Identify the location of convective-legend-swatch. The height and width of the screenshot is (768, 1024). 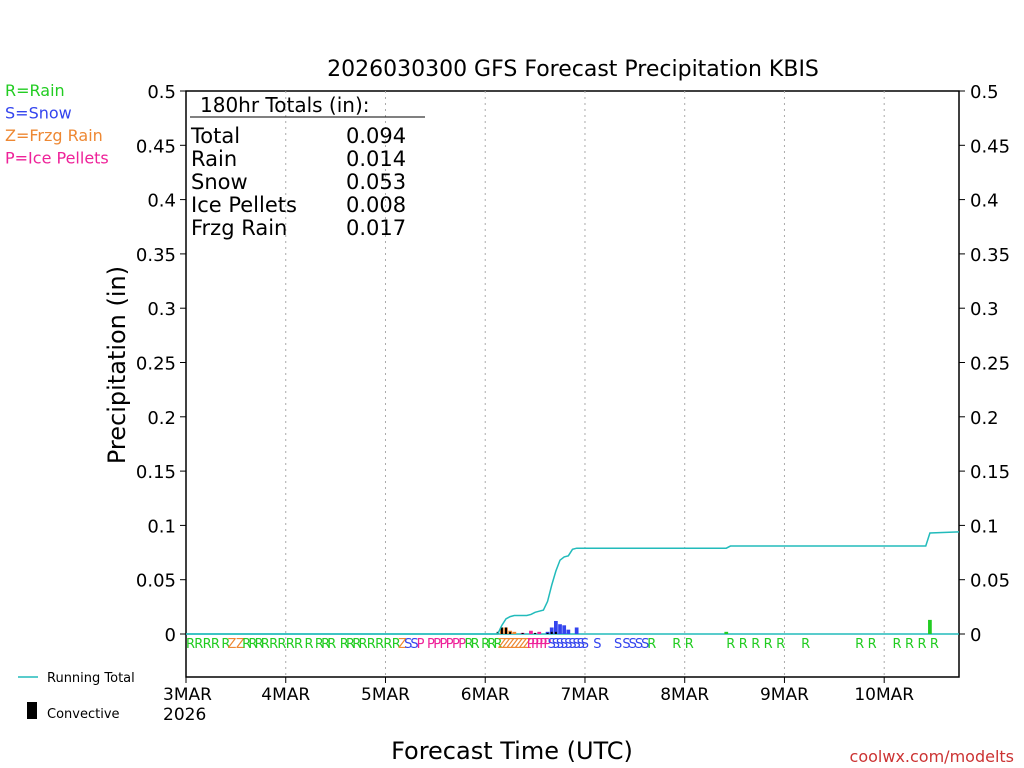
(32, 710).